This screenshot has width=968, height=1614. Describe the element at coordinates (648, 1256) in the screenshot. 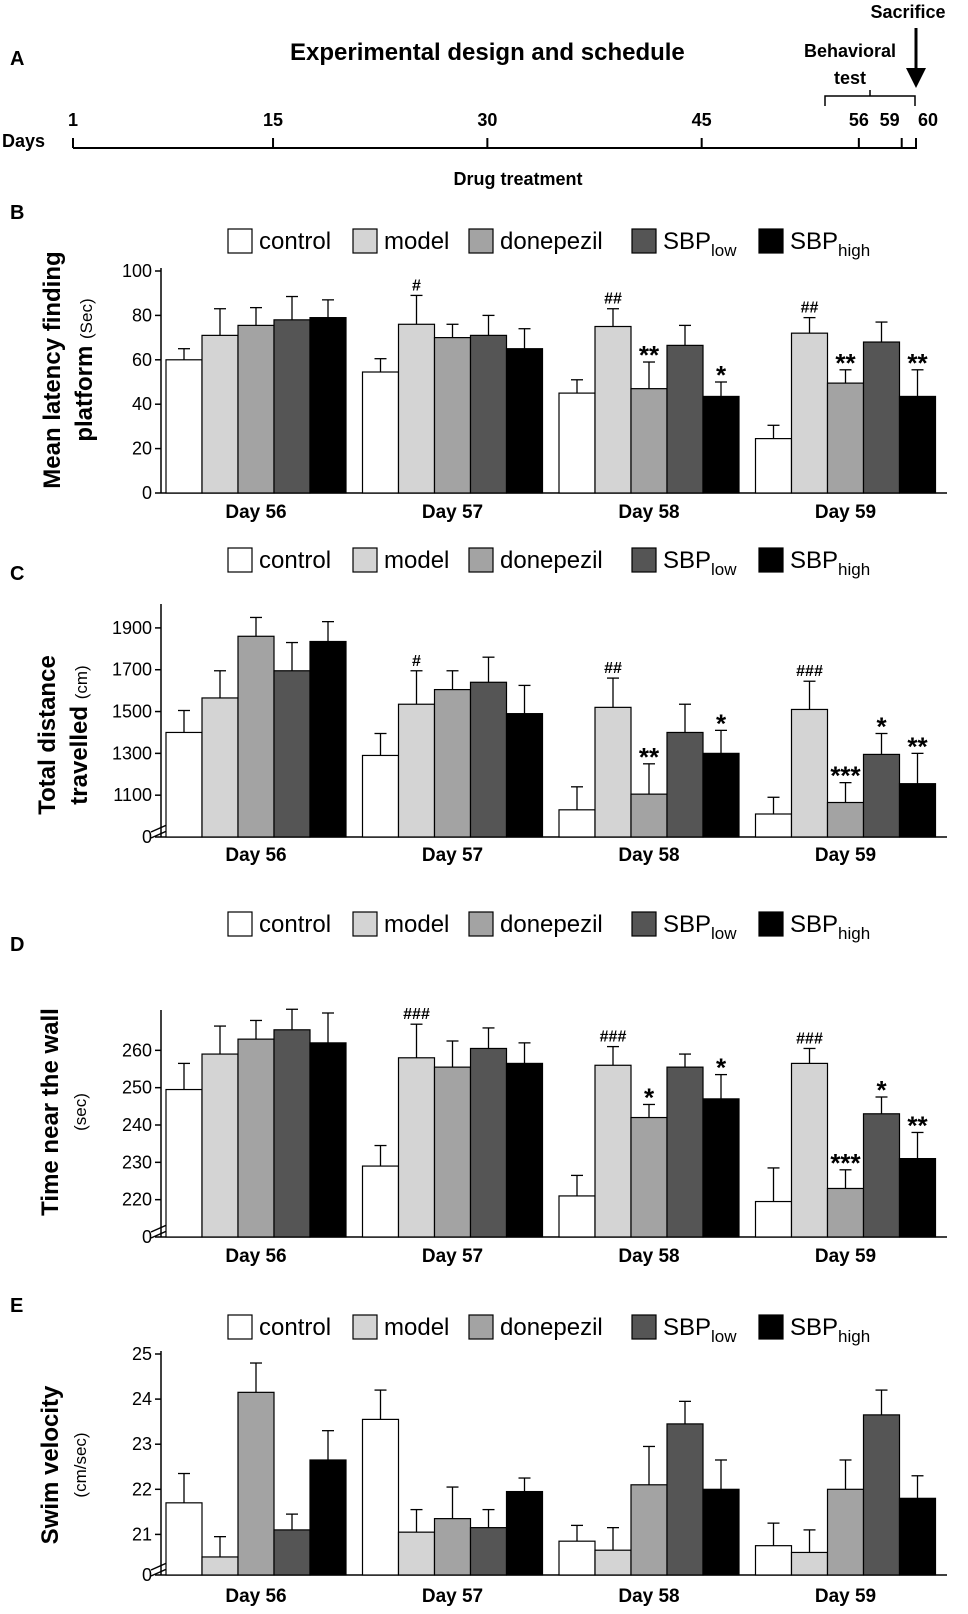

I see `panel-d-xtick-label-3: Day 58` at that location.